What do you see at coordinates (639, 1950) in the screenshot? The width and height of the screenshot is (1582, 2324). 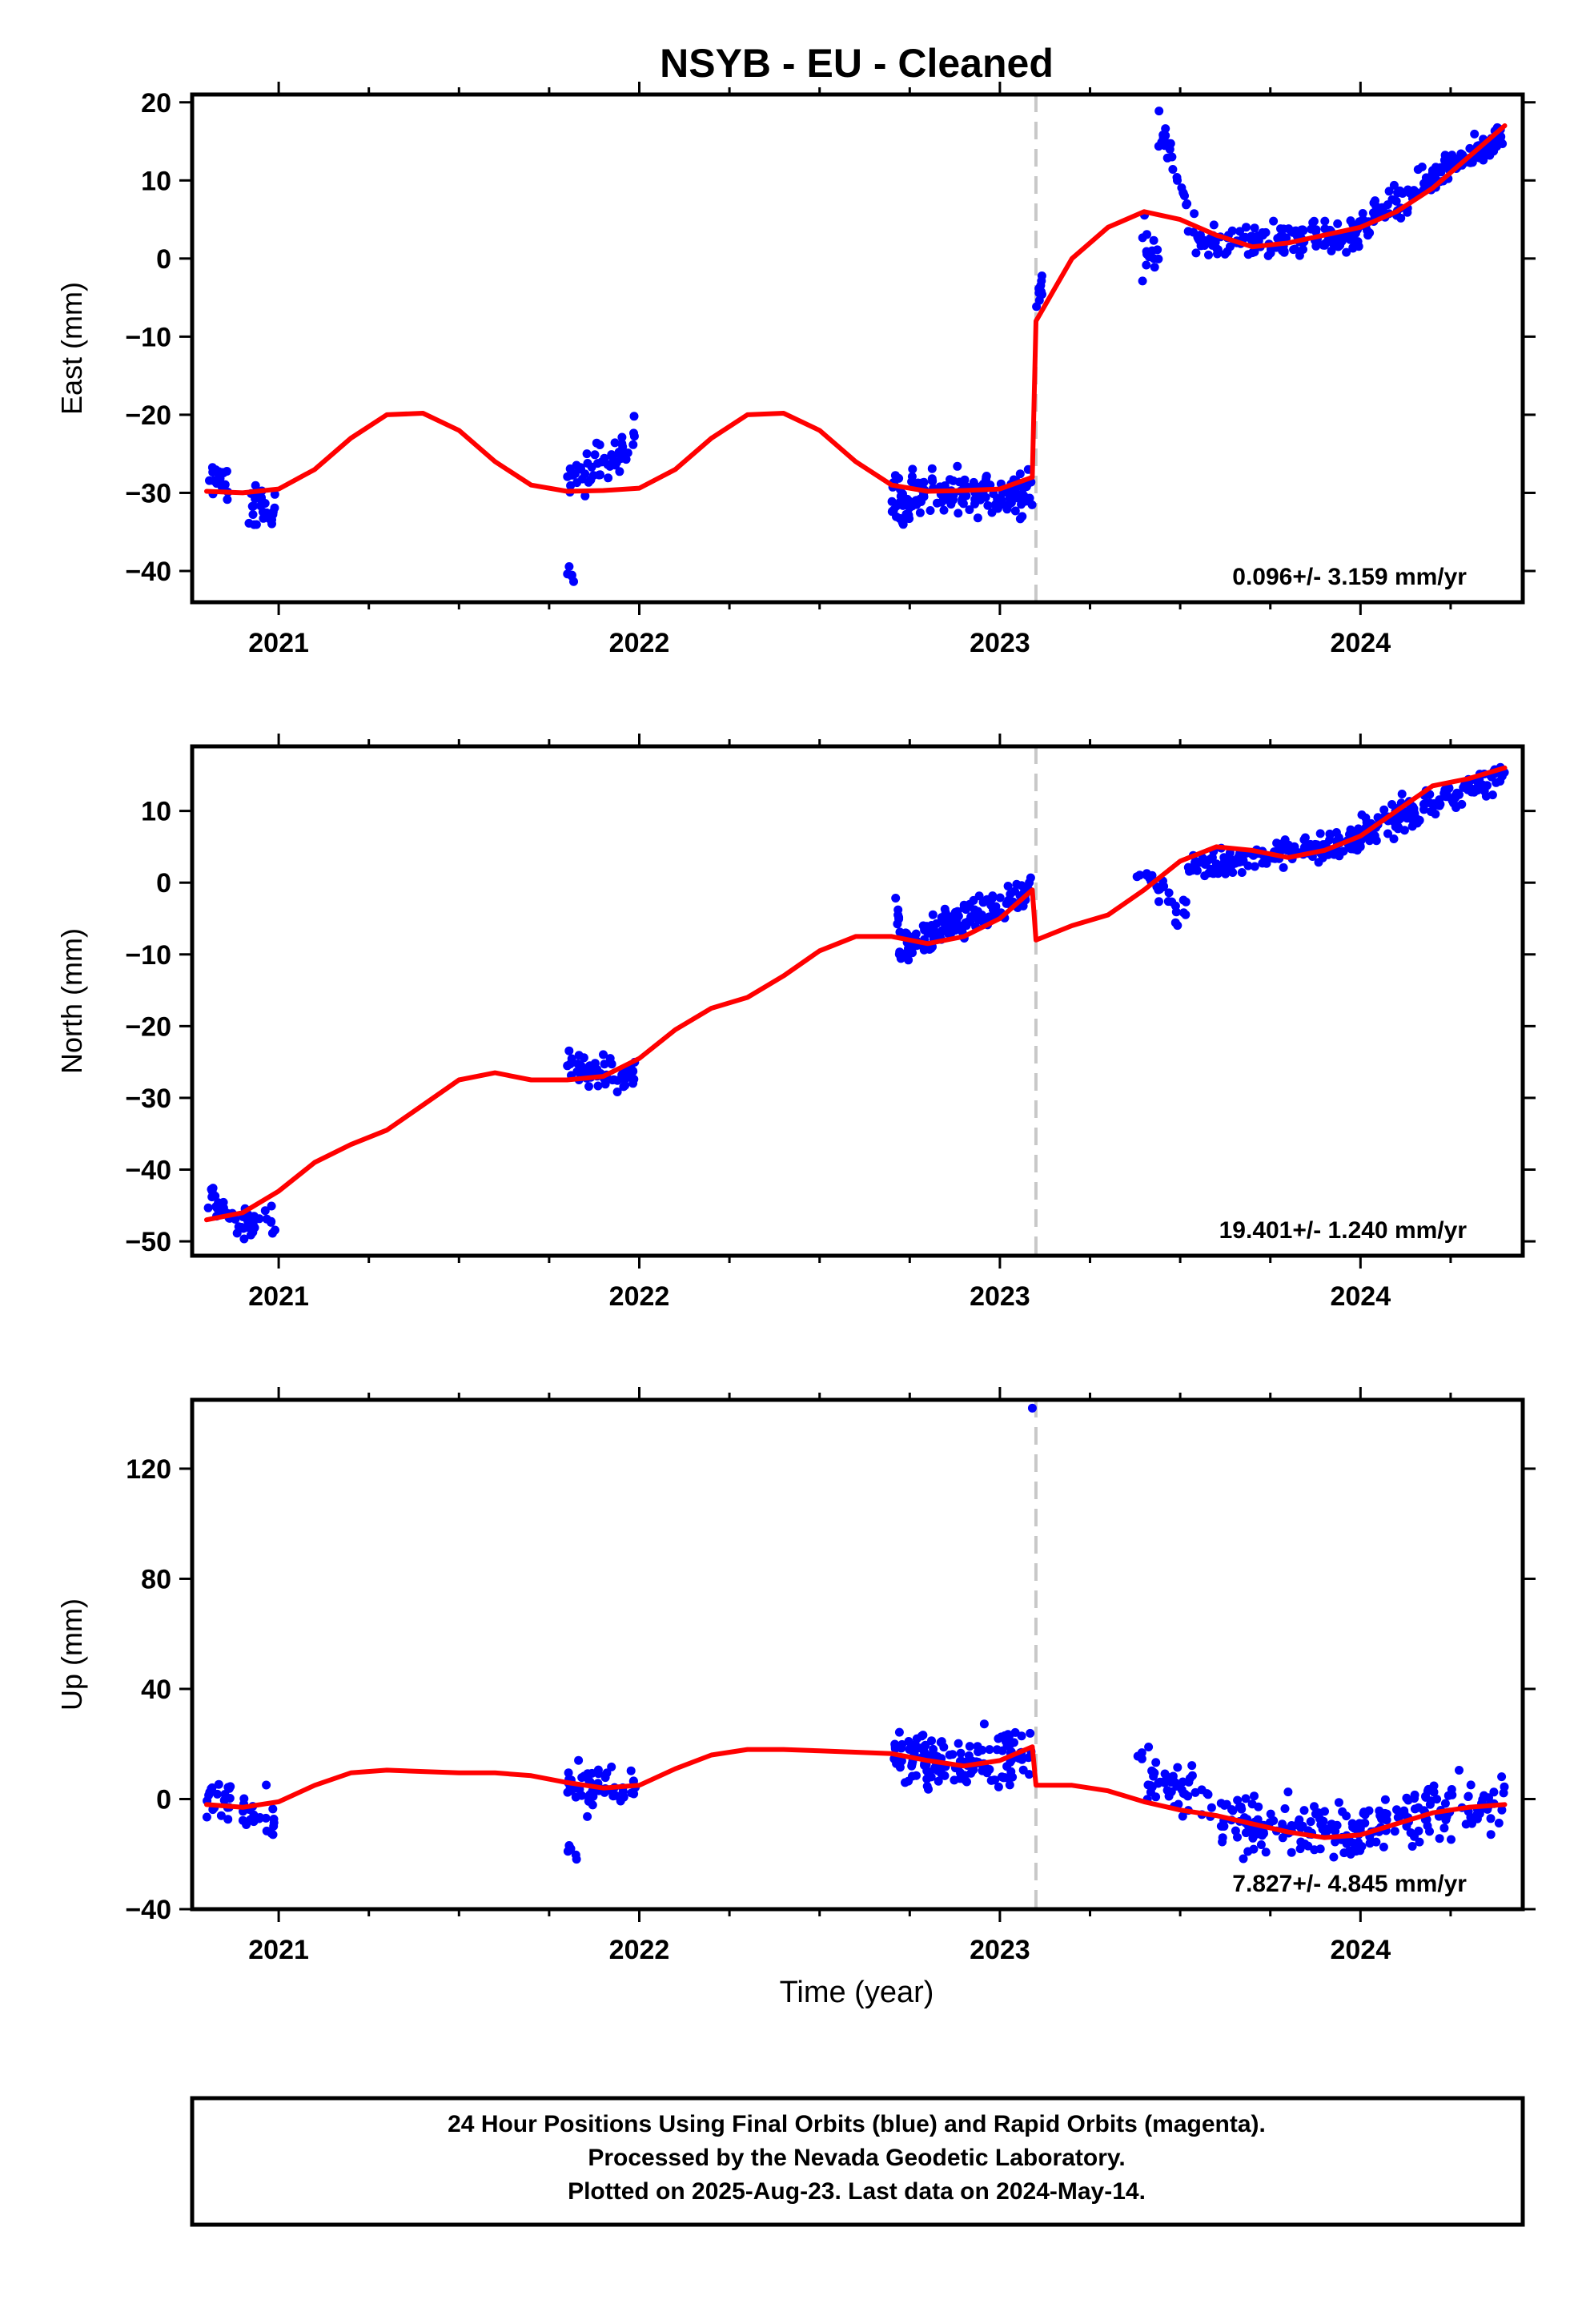 I see `up-x-tick-label: 2022` at bounding box center [639, 1950].